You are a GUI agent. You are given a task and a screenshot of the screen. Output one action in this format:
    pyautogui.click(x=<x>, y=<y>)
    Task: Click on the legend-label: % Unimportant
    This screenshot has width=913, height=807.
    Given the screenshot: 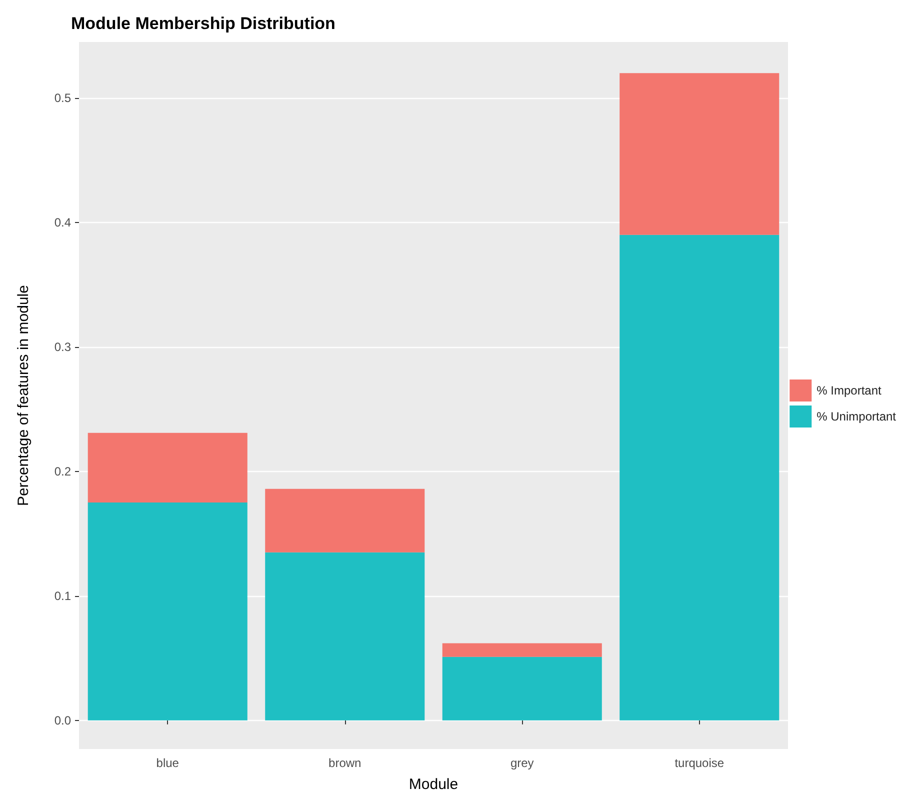 What is the action you would take?
    pyautogui.click(x=856, y=417)
    